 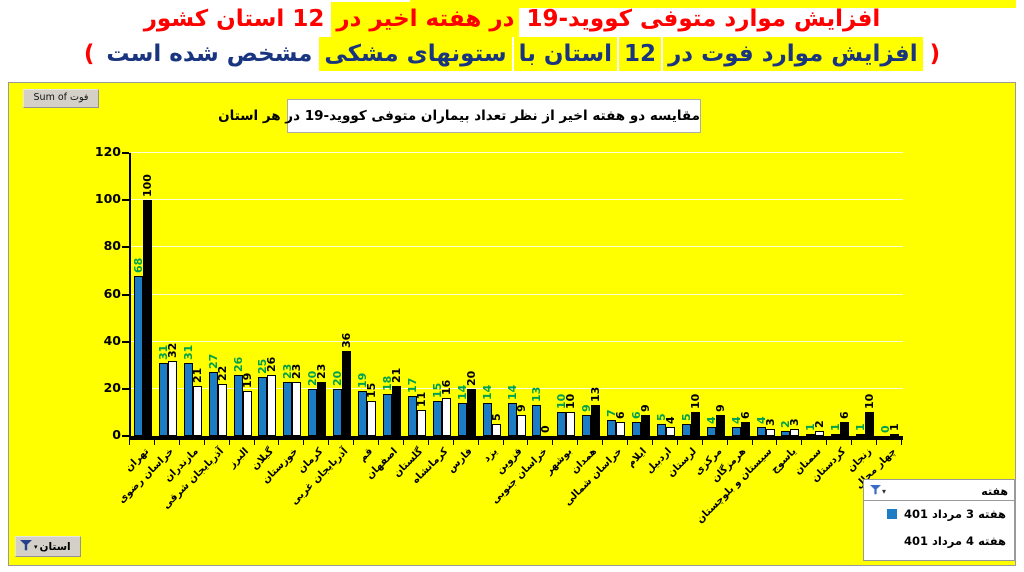 What do you see at coordinates (116, 434) in the screenshot?
I see `y-axis-tick-label: 0` at bounding box center [116, 434].